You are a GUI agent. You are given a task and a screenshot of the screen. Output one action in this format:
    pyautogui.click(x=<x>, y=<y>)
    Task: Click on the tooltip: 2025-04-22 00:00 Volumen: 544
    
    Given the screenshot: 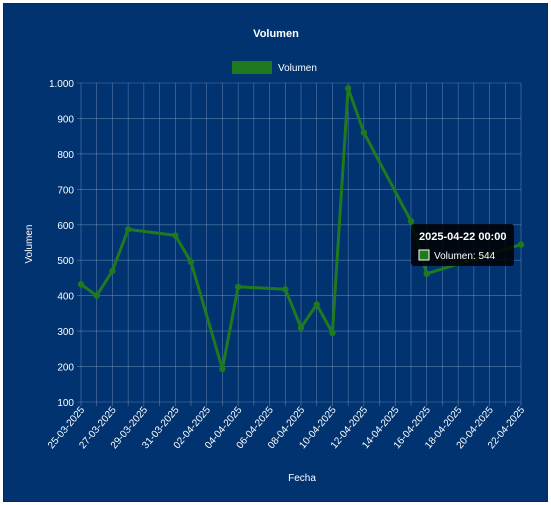 What is the action you would take?
    pyautogui.click(x=462, y=245)
    